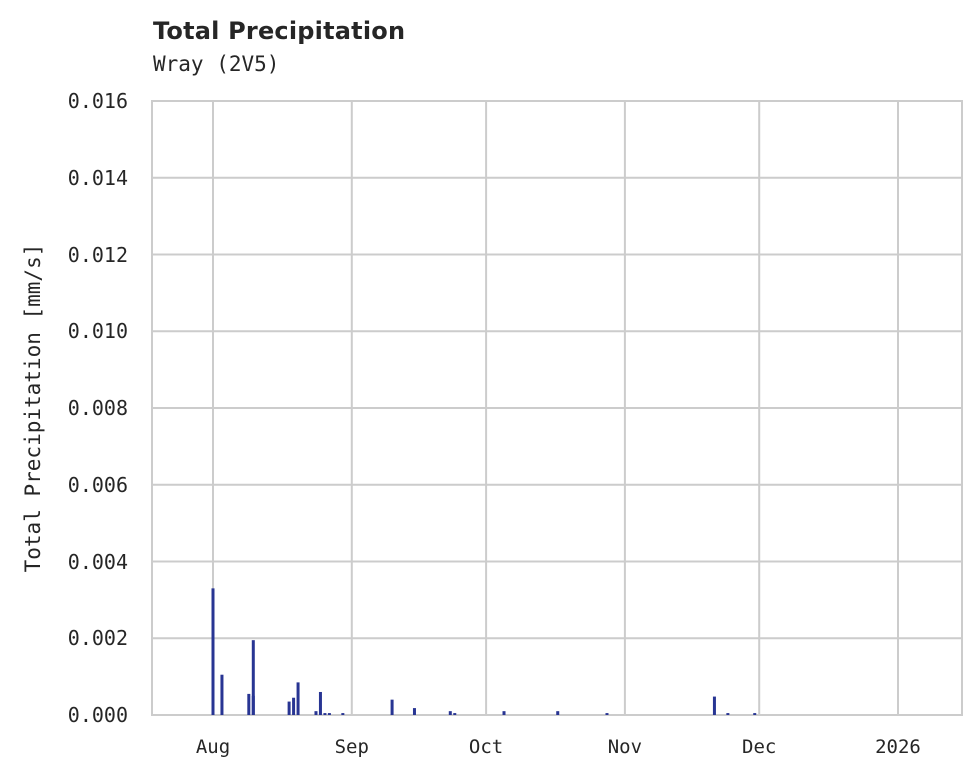  Describe the element at coordinates (97, 177) in the screenshot. I see `y-tick-label: 0.014` at that location.